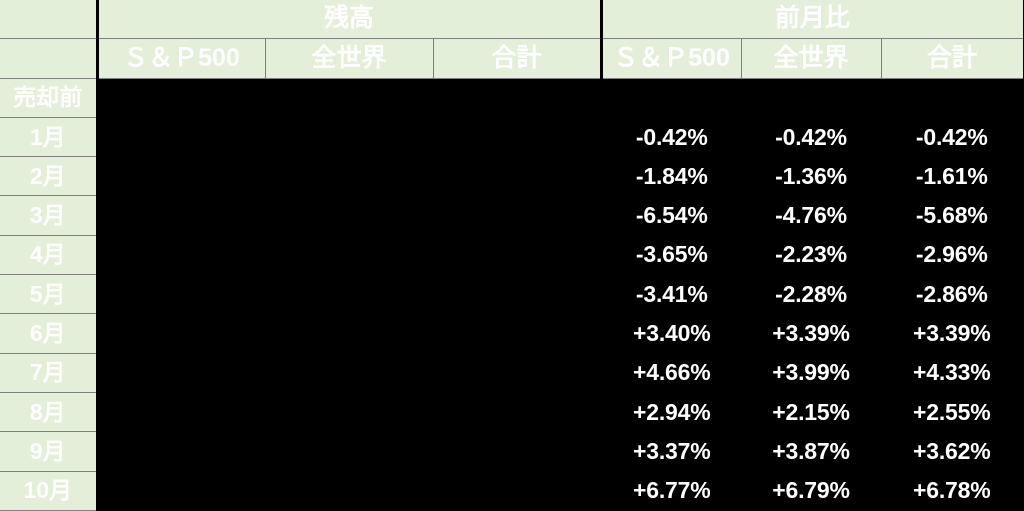  Describe the element at coordinates (811, 373) in the screenshot. I see `cell-world_mom: +3.99%` at that location.